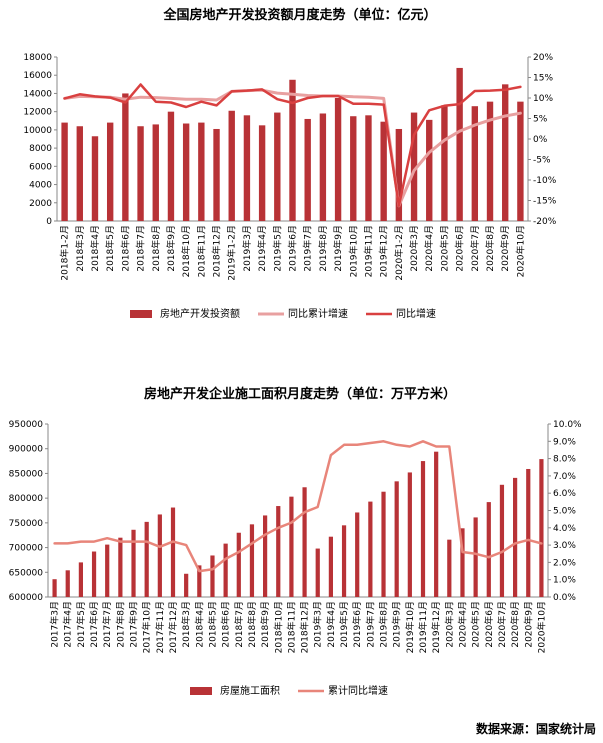 The height and width of the screenshot is (743, 603). What do you see at coordinates (564, 563) in the screenshot?
I see `right-tick-label: 2.0%` at bounding box center [564, 563].